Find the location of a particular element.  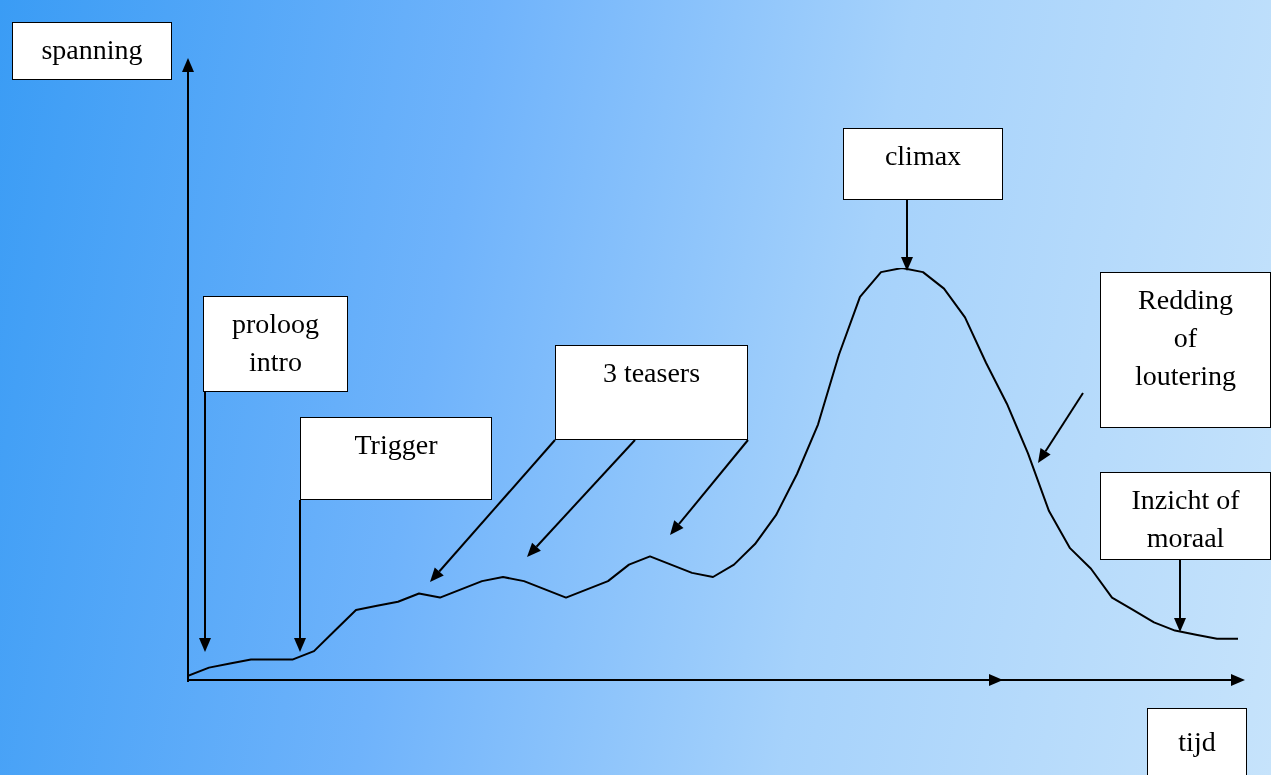

callout-box: tijd is located at coordinates (1197, 741).